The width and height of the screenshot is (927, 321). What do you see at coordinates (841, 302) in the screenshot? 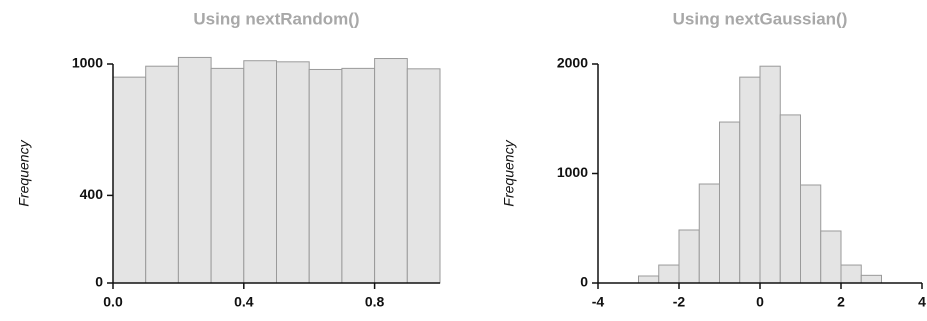
I see `x-tick-label: 2` at bounding box center [841, 302].